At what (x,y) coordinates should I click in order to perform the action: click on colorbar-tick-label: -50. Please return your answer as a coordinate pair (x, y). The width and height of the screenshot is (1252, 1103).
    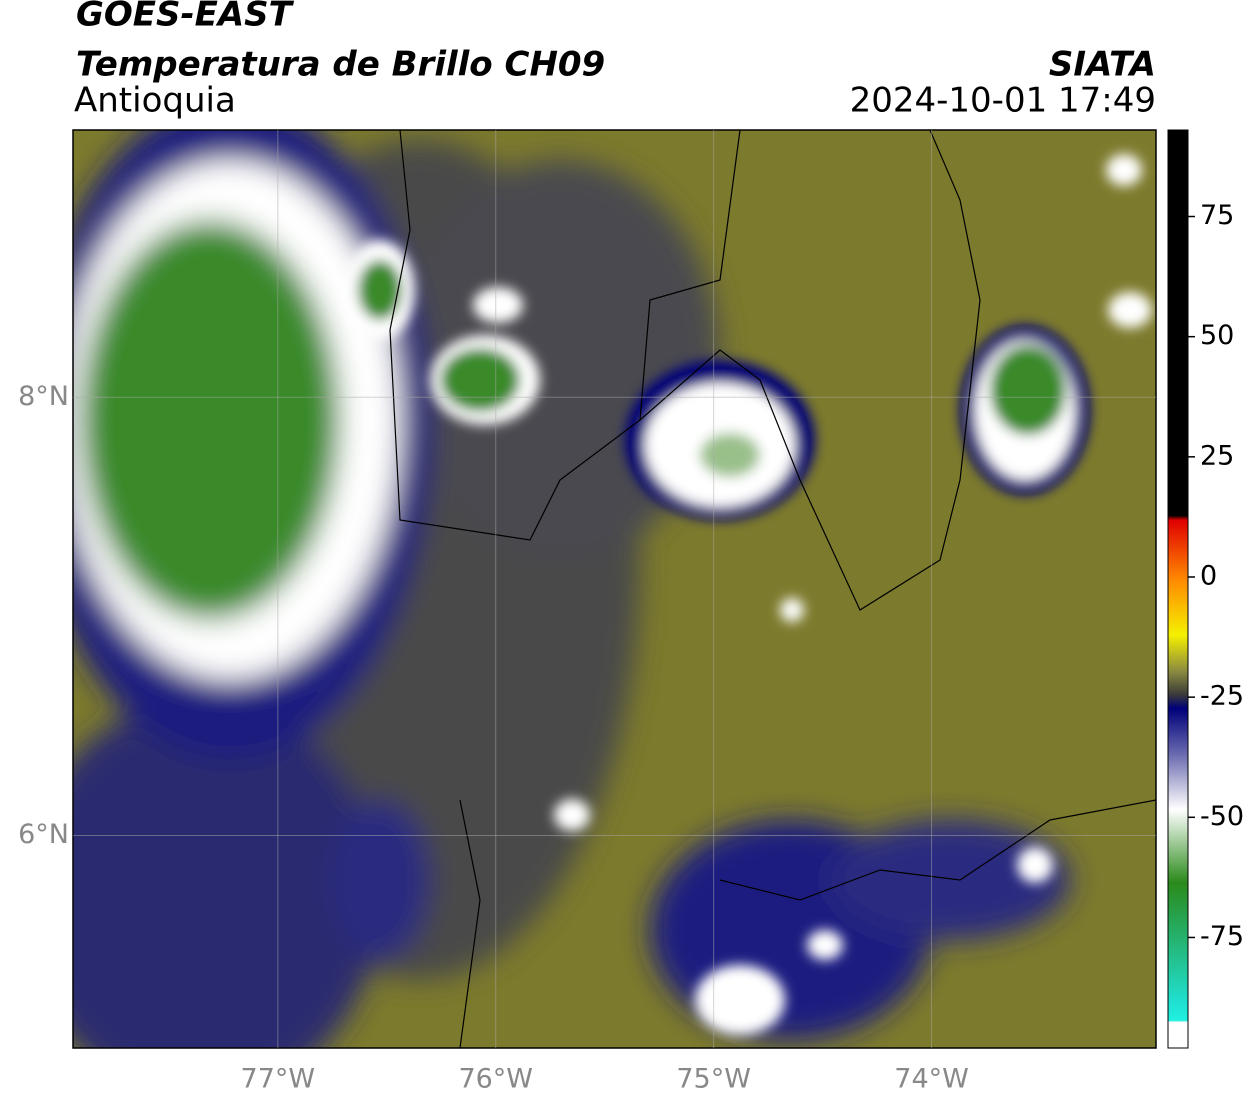
    Looking at the image, I should click on (1222, 816).